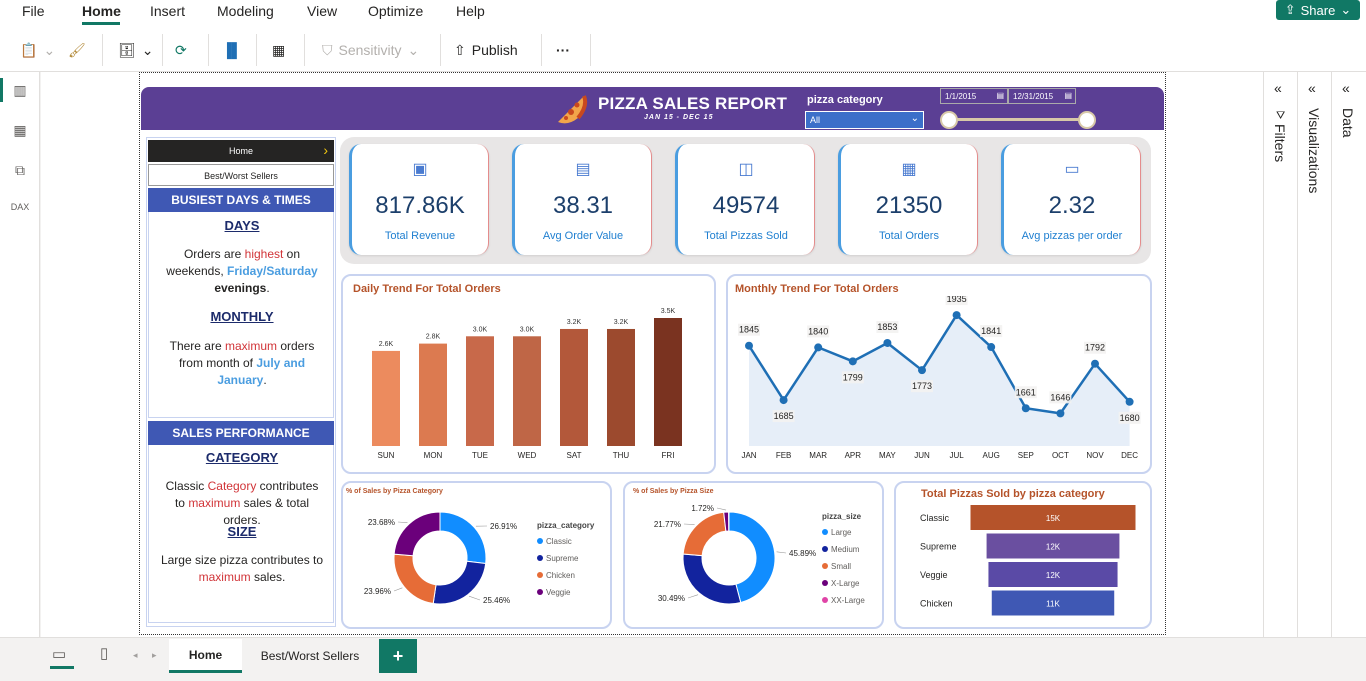  What do you see at coordinates (322, 11) in the screenshot?
I see `menu-view: View` at bounding box center [322, 11].